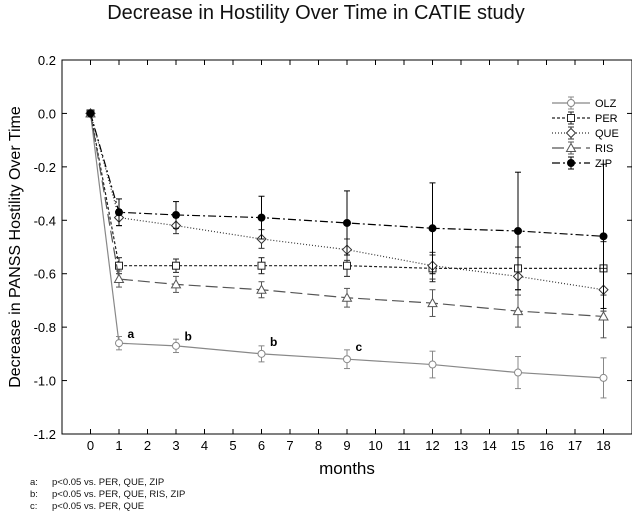 The width and height of the screenshot is (632, 513). What do you see at coordinates (45, 220) in the screenshot?
I see `y-tick-label: -0.4` at bounding box center [45, 220].